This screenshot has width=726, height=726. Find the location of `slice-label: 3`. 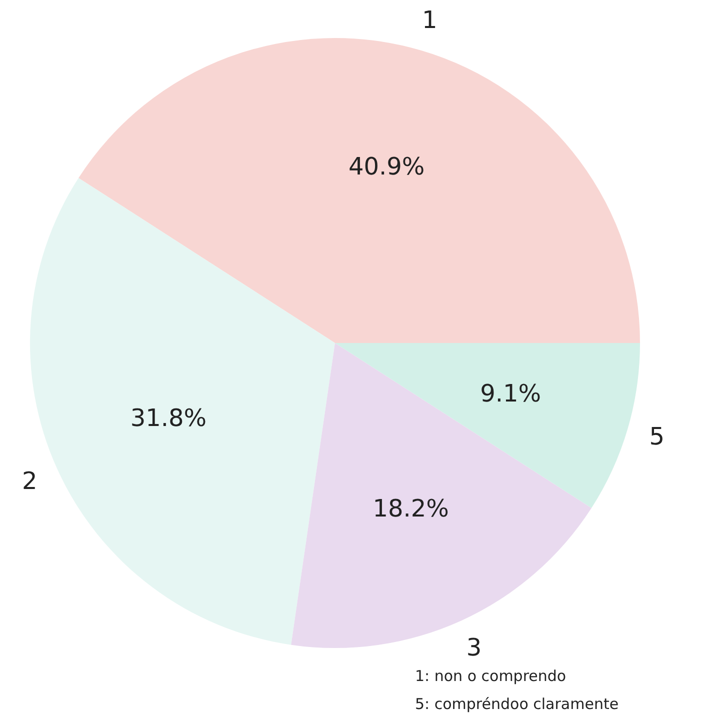

slice-label: 3 is located at coordinates (474, 647).